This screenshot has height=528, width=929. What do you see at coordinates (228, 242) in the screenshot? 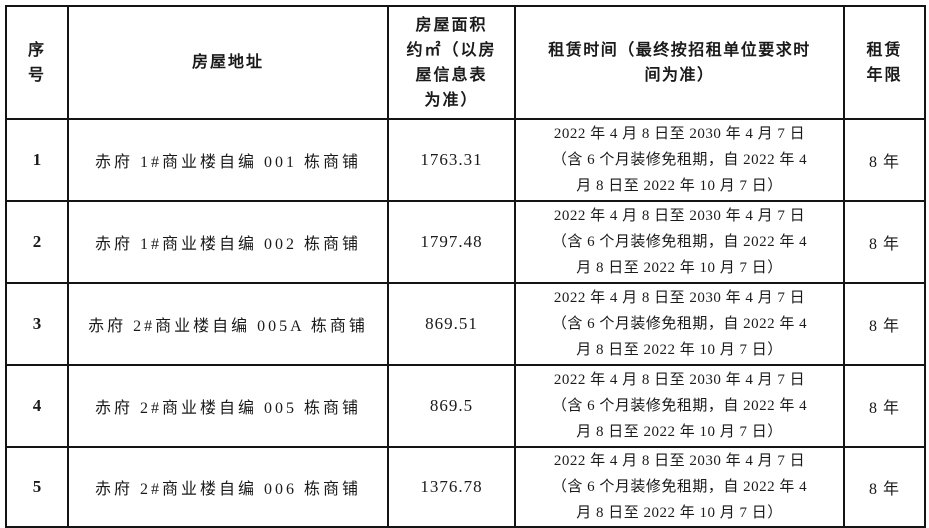
I see `cell-address: 赤府 1#商业楼自编 002 栋商铺` at bounding box center [228, 242].